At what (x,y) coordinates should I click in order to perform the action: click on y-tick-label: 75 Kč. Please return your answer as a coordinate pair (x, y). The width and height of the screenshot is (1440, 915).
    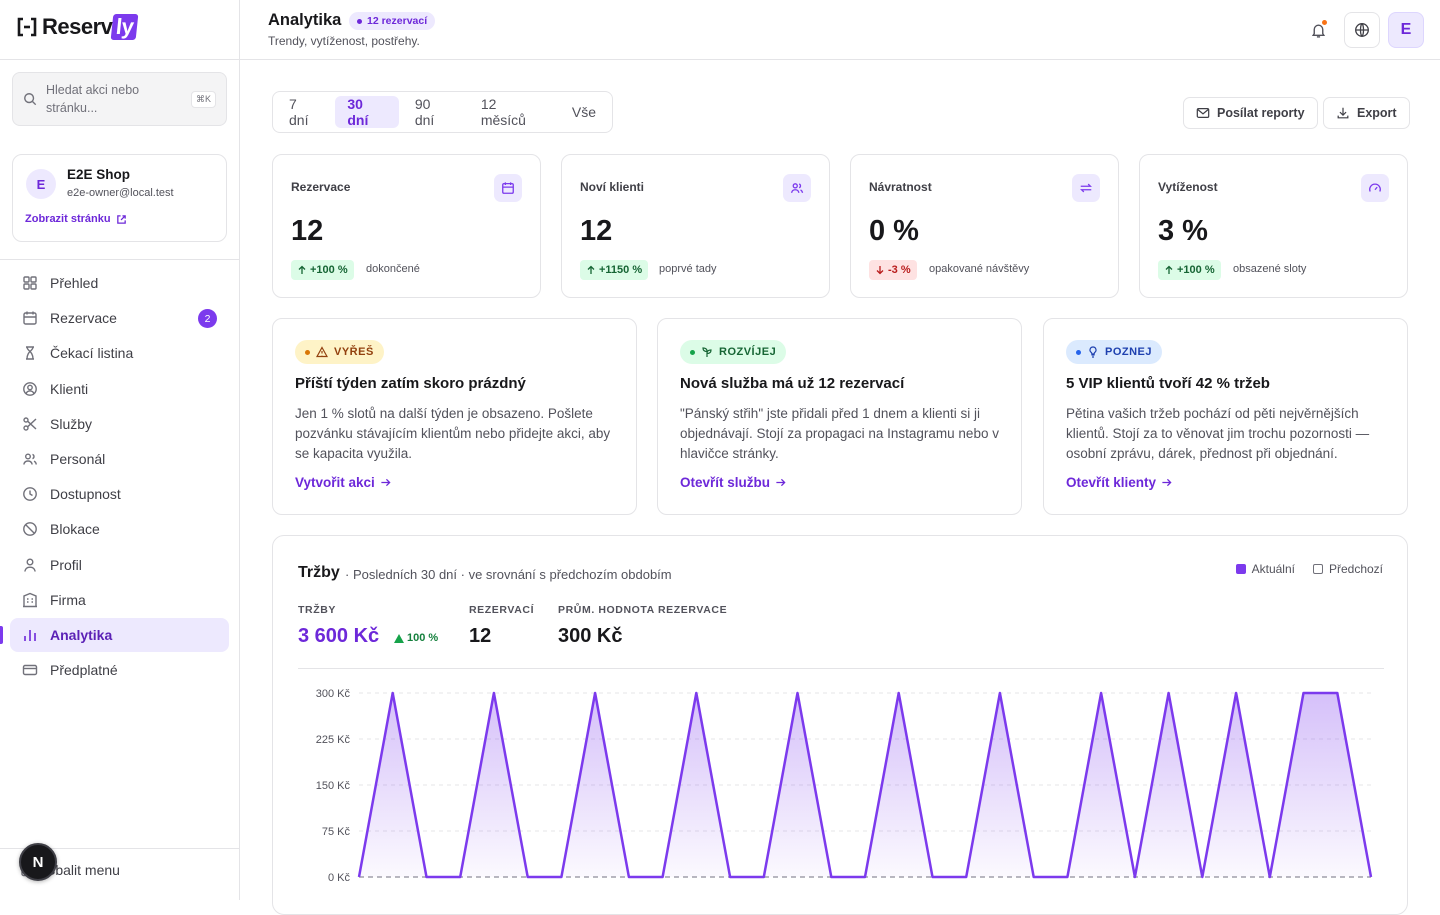
    Looking at the image, I should click on (336, 832).